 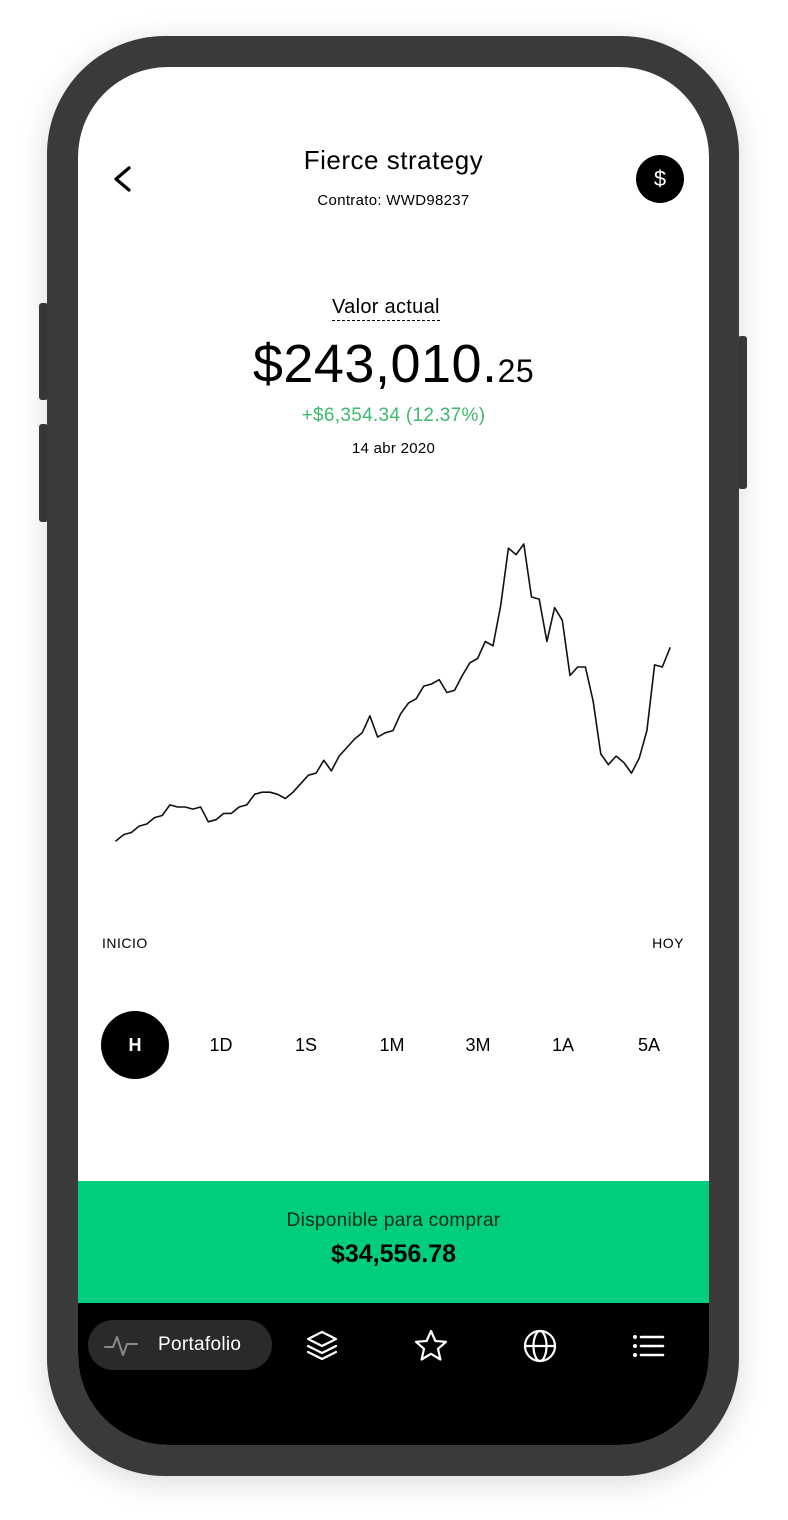 What do you see at coordinates (742, 412) in the screenshot?
I see `phone-power-button` at bounding box center [742, 412].